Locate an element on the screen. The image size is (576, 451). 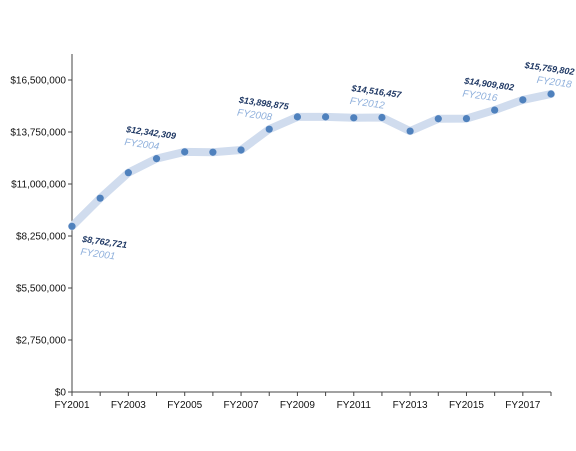
x-tick-label: FY2011 is located at coordinates (354, 405).